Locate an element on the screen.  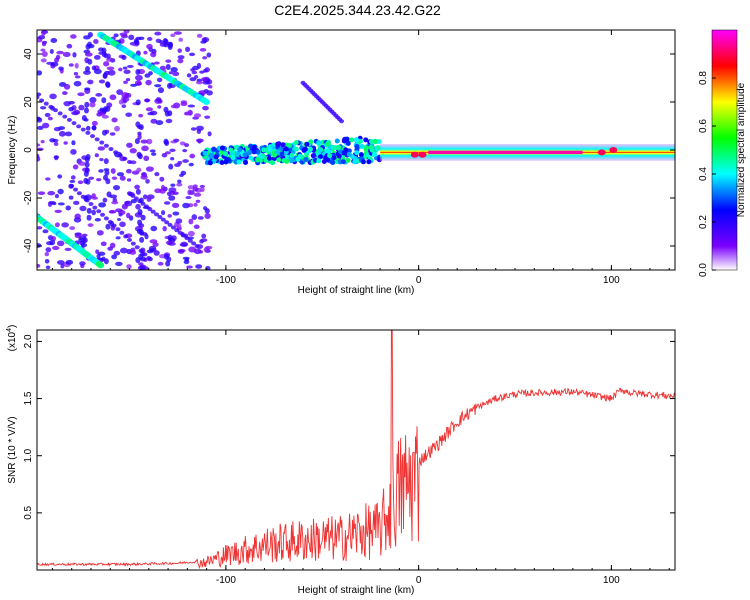
spectrogram-xtick-label: 100 is located at coordinates (611, 280).